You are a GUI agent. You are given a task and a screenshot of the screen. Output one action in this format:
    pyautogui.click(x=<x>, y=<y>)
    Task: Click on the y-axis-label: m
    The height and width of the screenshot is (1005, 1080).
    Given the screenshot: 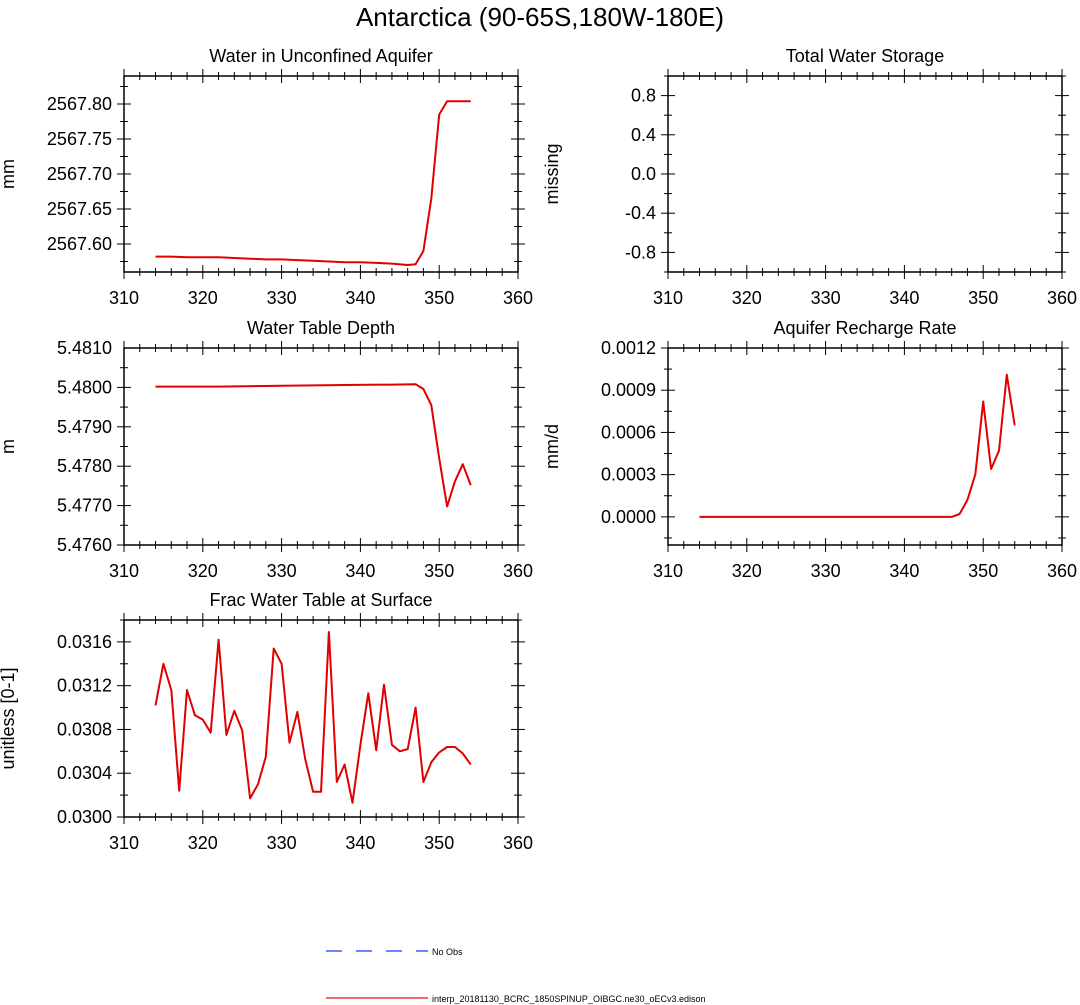 What is the action you would take?
    pyautogui.click(x=9, y=446)
    